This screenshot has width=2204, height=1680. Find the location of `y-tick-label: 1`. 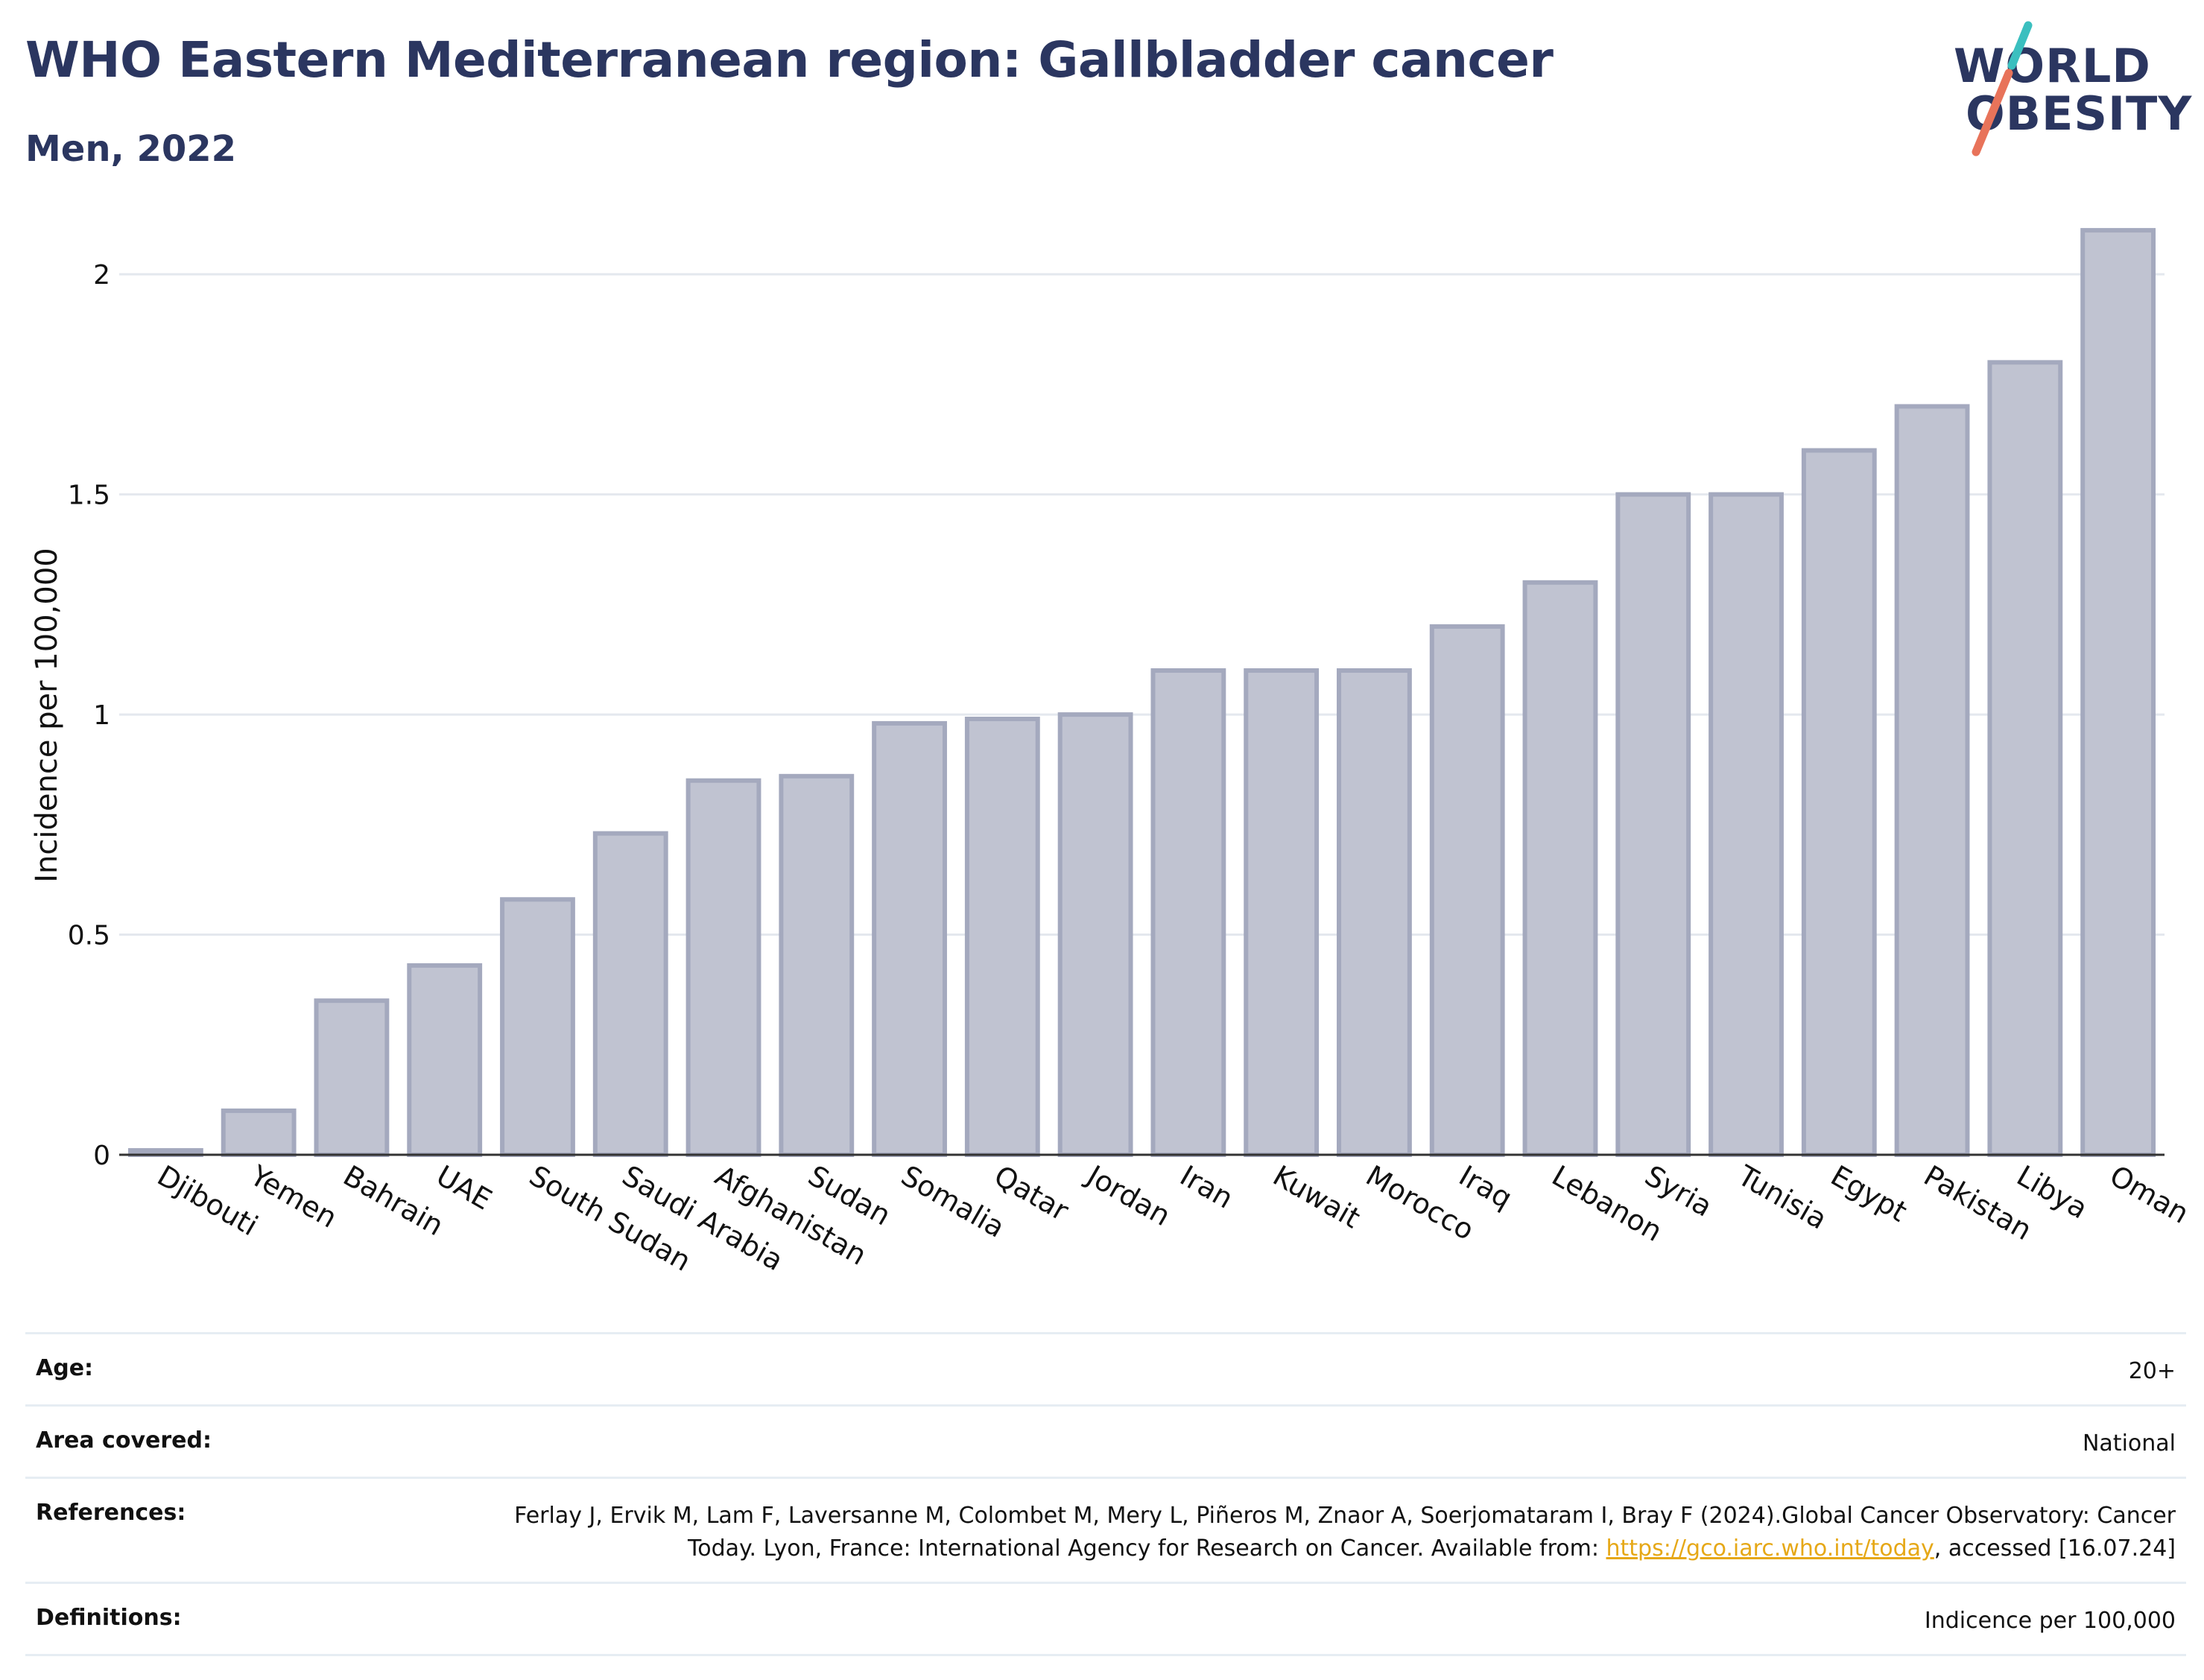

y-tick-label: 1 is located at coordinates (101, 715).